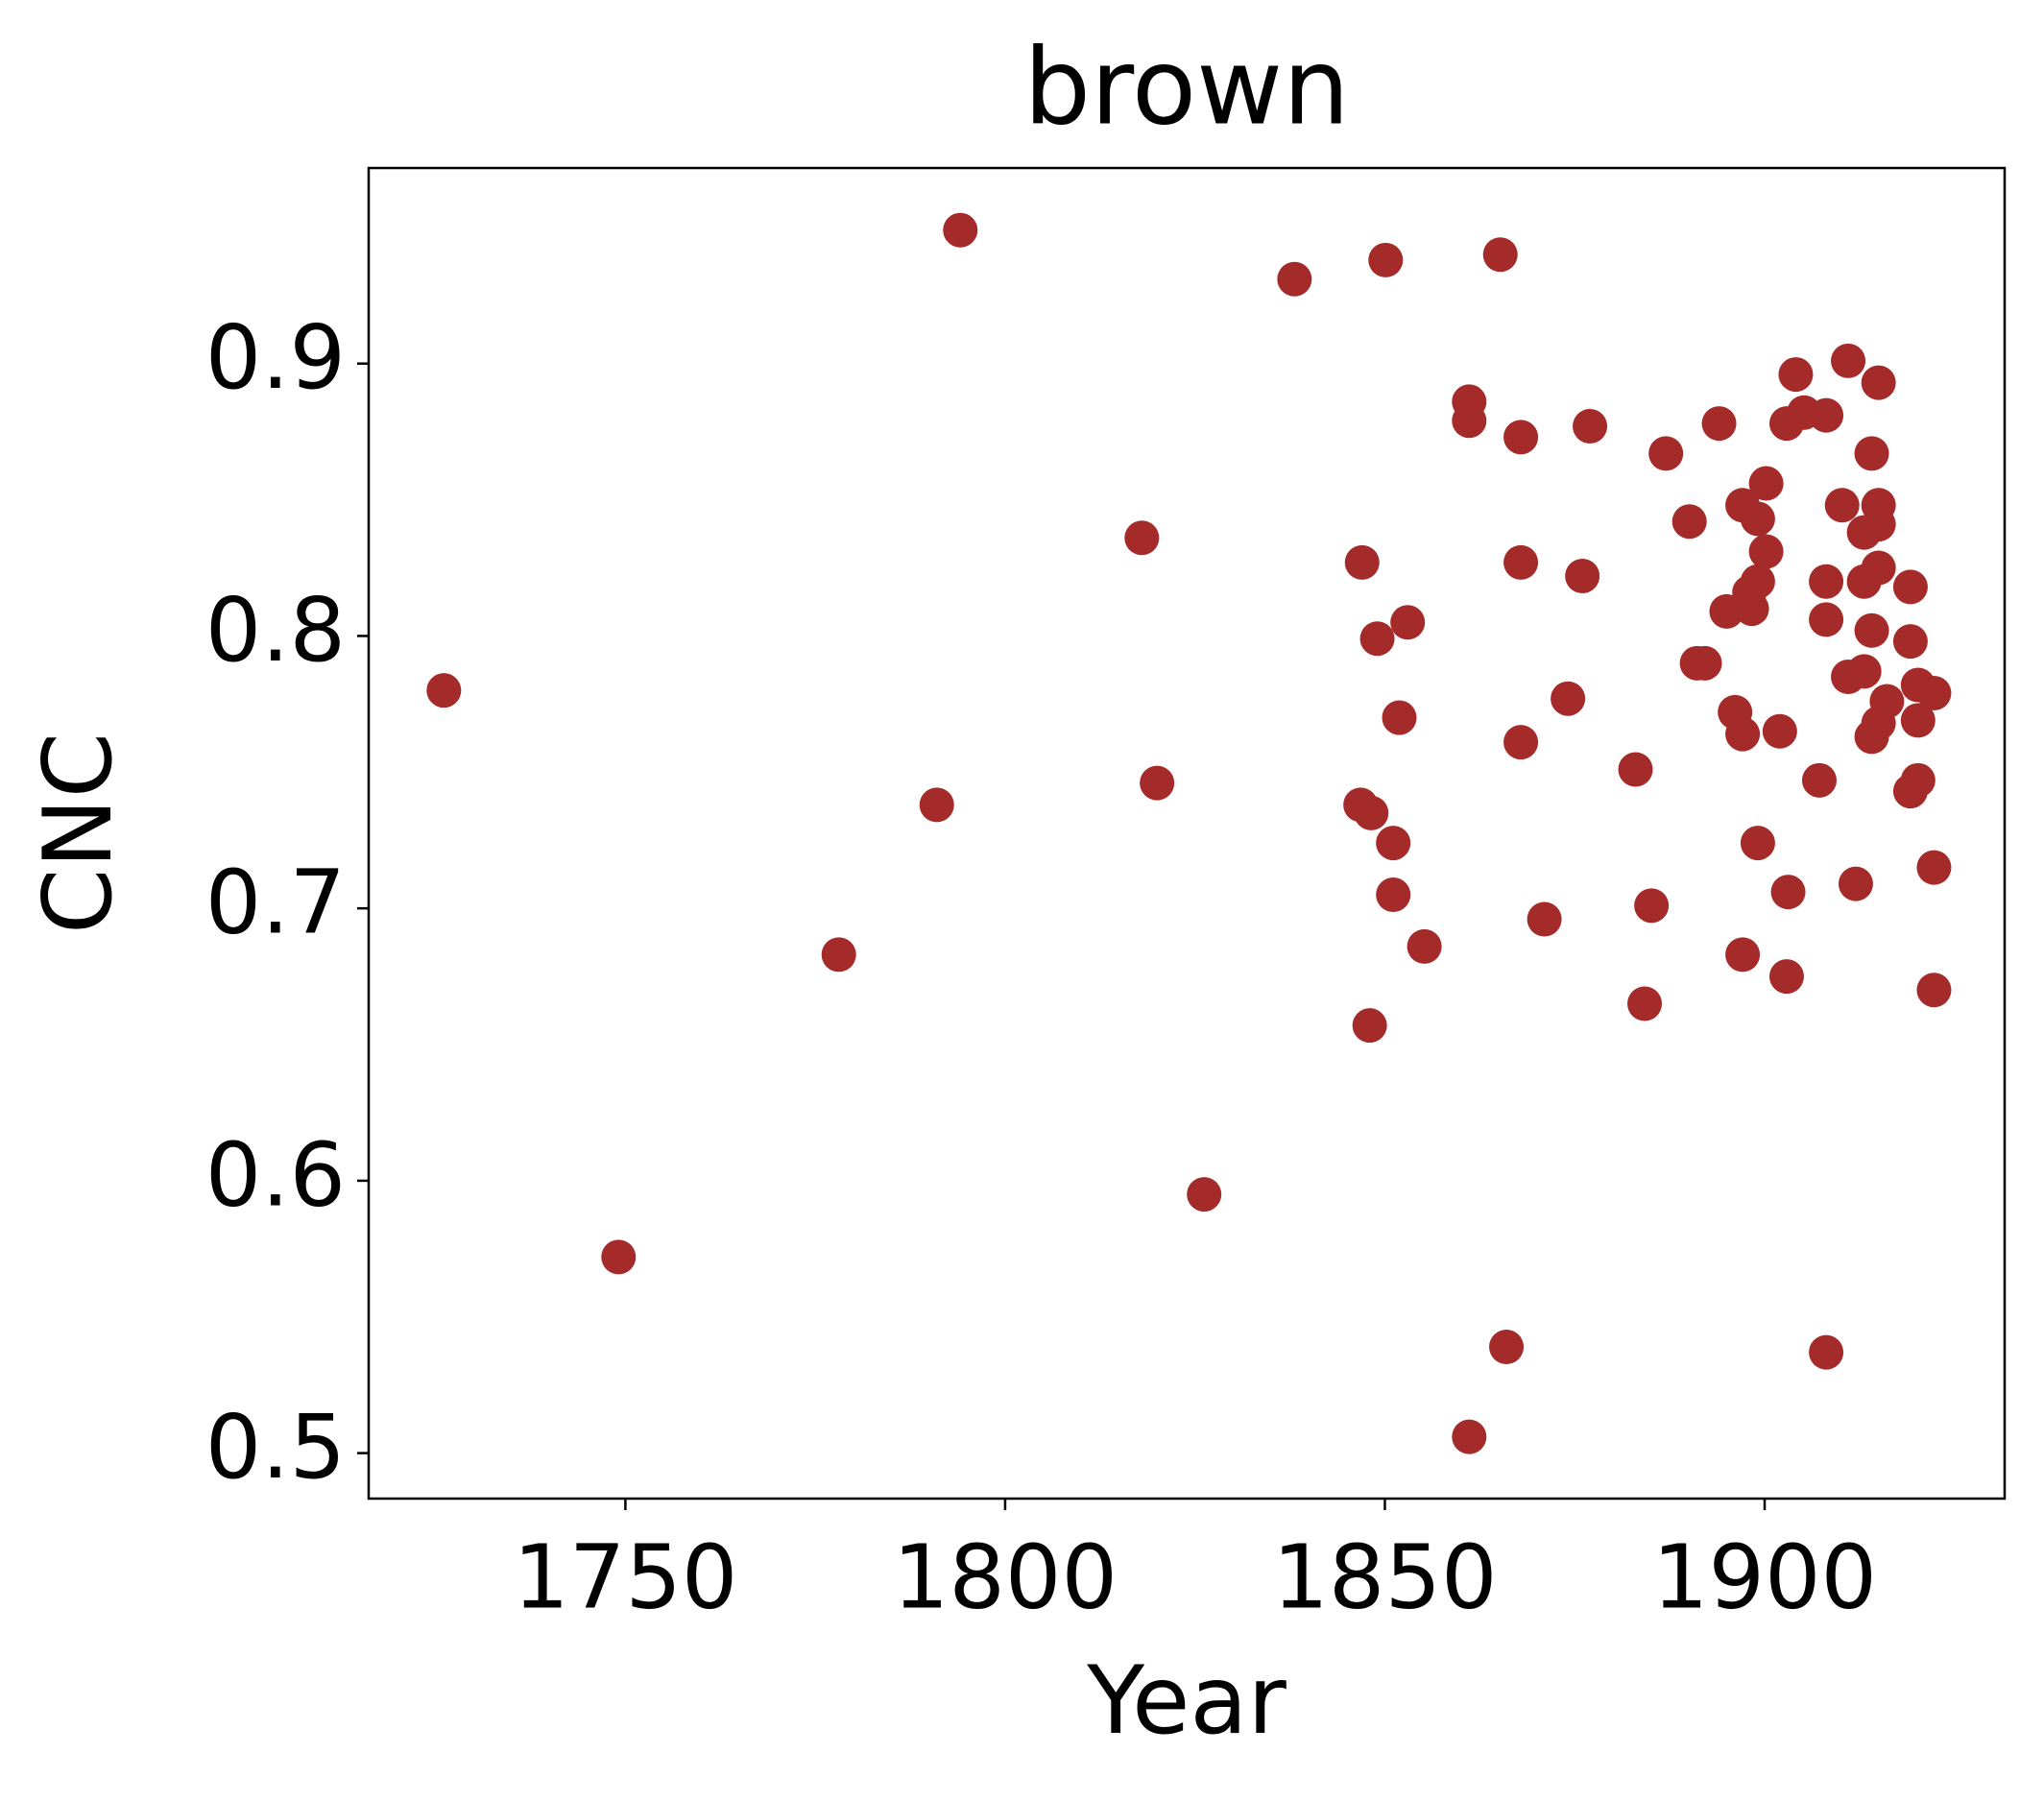 The width and height of the screenshot is (2044, 1801). Describe the element at coordinates (275, 357) in the screenshot. I see `y-tick-label: 0.9` at that location.